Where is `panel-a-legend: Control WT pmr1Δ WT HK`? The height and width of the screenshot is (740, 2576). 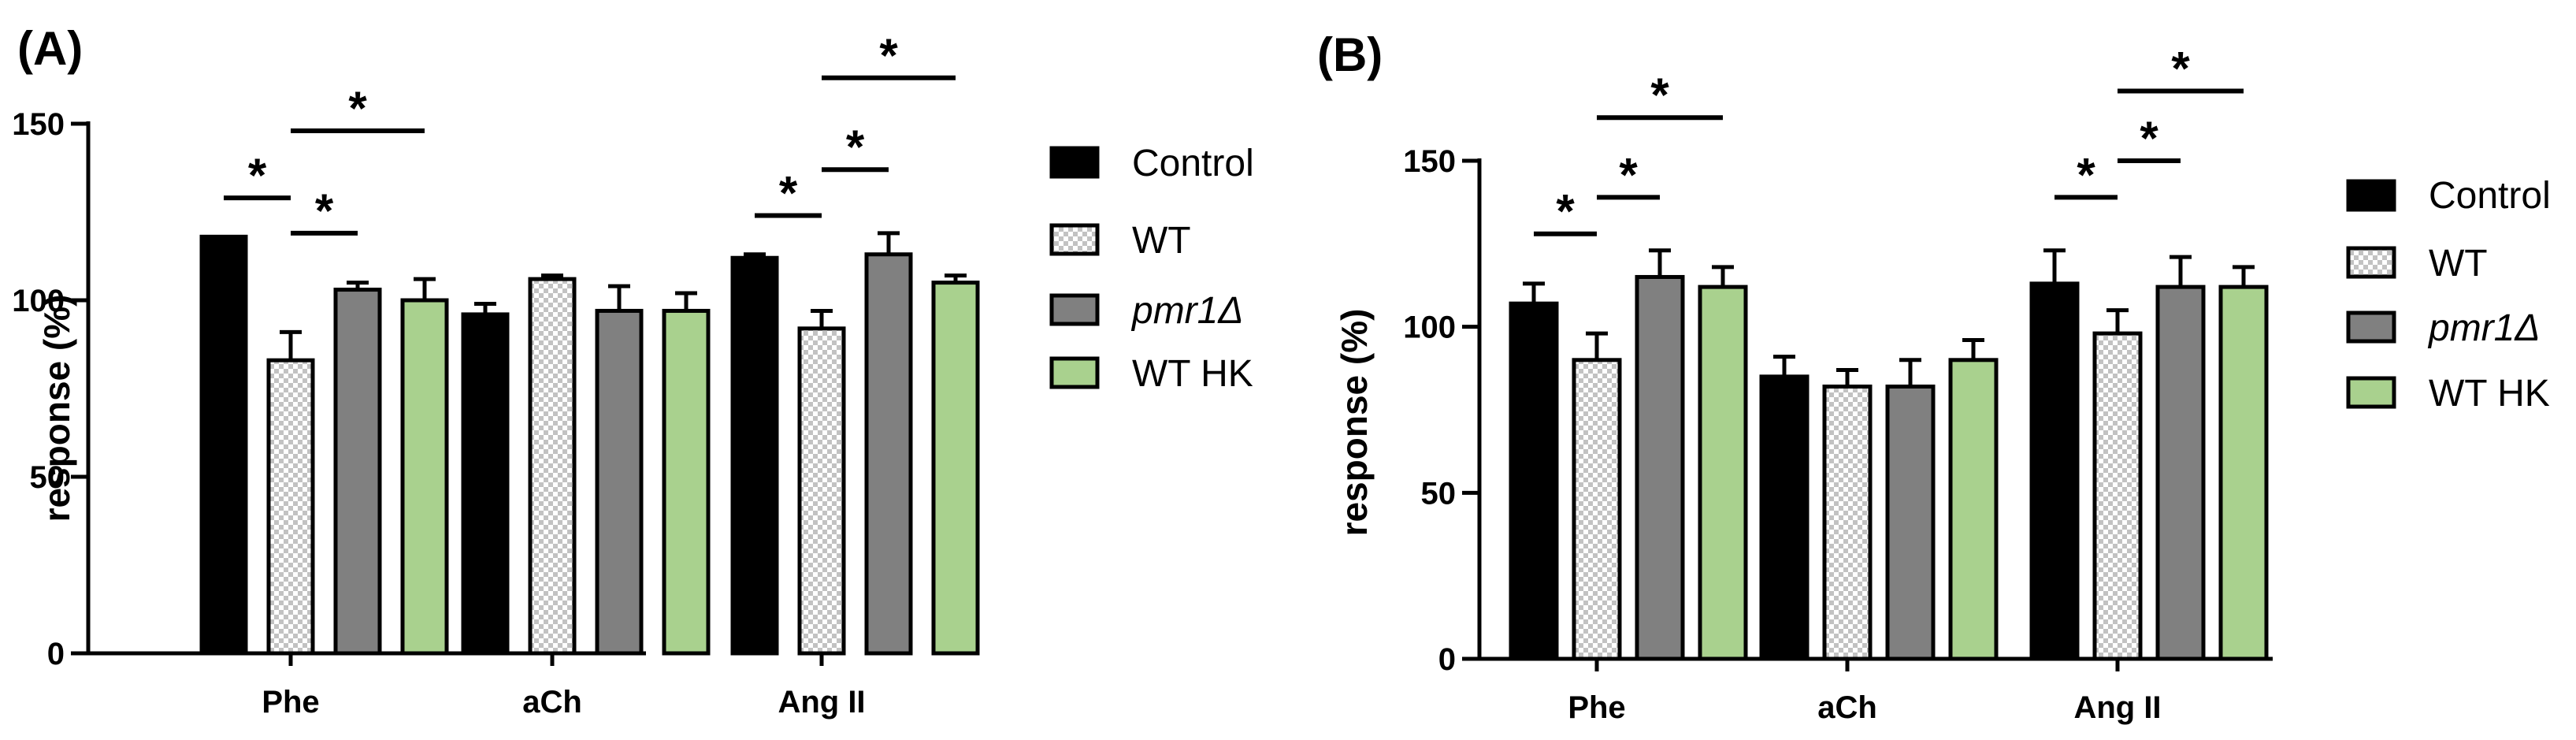
panel-a-legend: Control WT pmr1Δ WT HK is located at coordinates (1151, 269).